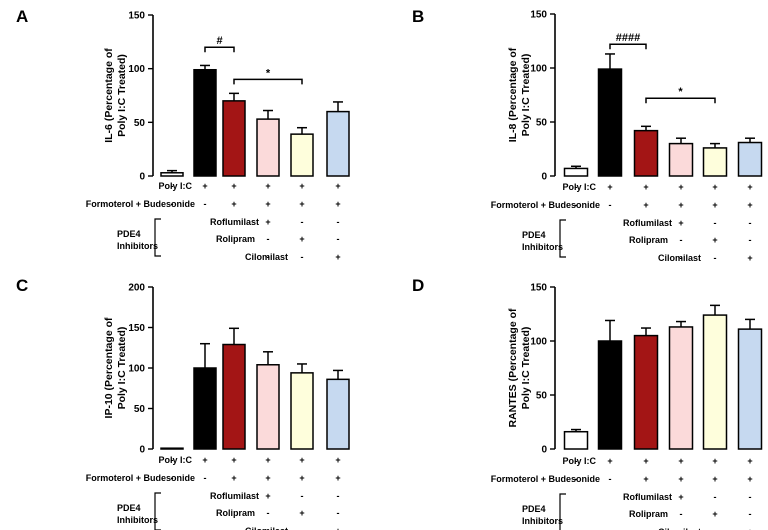  Describe the element at coordinates (418, 16) in the screenshot. I see `panel-letter: B` at that location.